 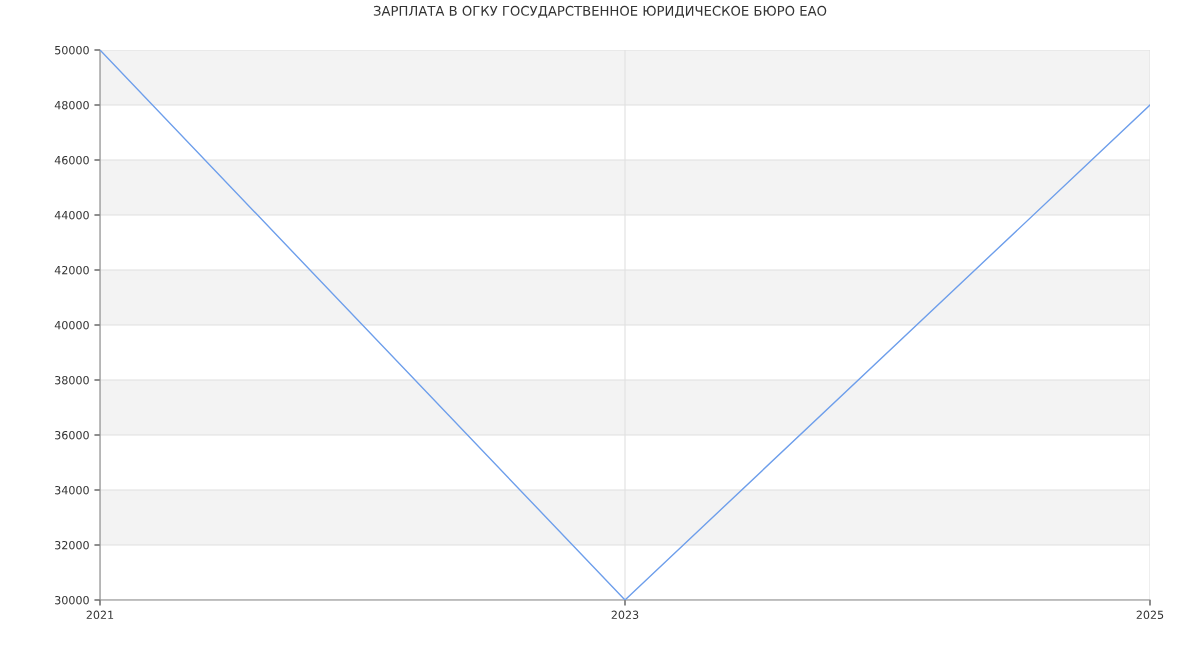 What do you see at coordinates (71, 325) in the screenshot?
I see `y-tick-label: 40000` at bounding box center [71, 325].